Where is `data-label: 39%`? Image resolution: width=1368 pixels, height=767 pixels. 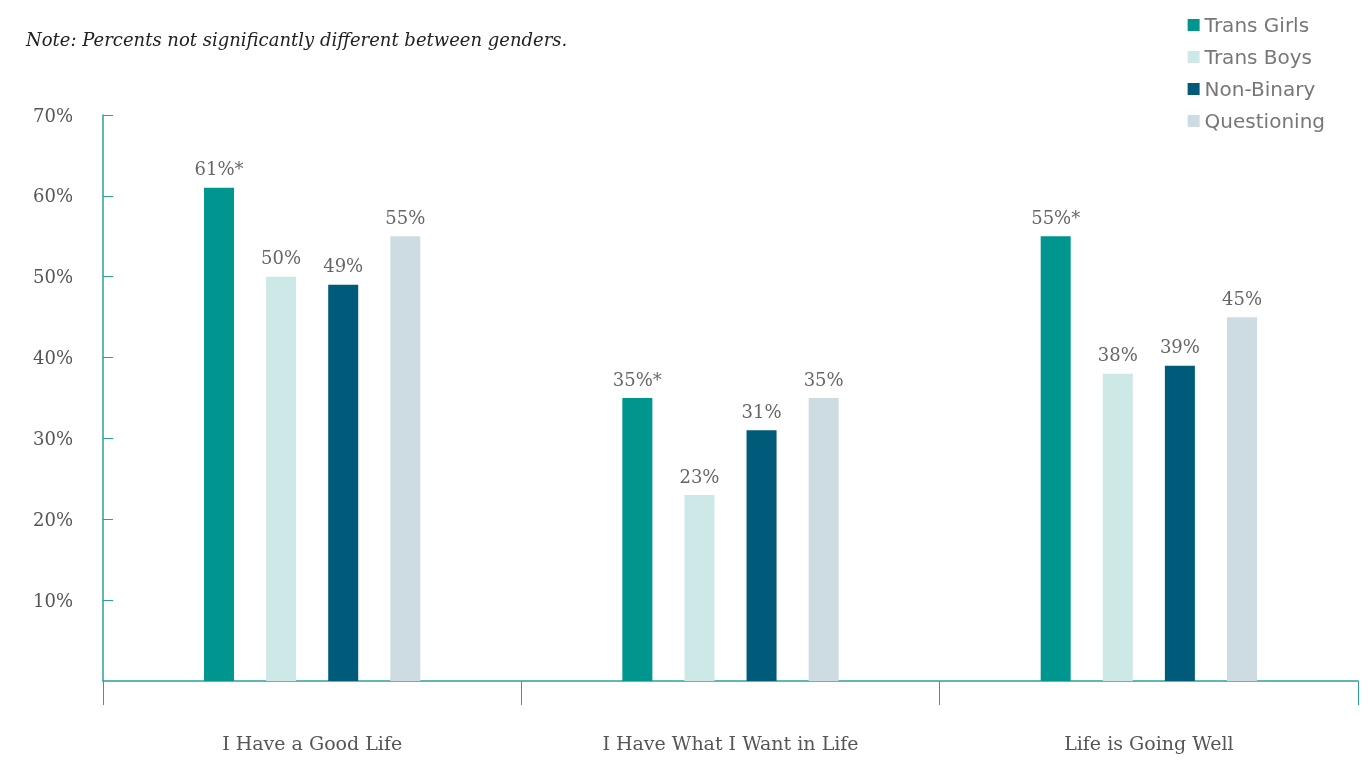
data-label: 39% is located at coordinates (1179, 347).